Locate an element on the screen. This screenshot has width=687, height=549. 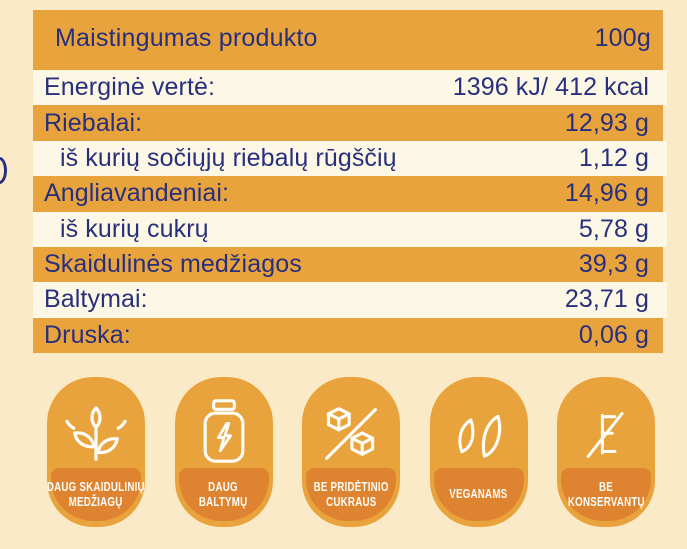
badge-label: BE KONSERVANTŲ is located at coordinates (606, 494).